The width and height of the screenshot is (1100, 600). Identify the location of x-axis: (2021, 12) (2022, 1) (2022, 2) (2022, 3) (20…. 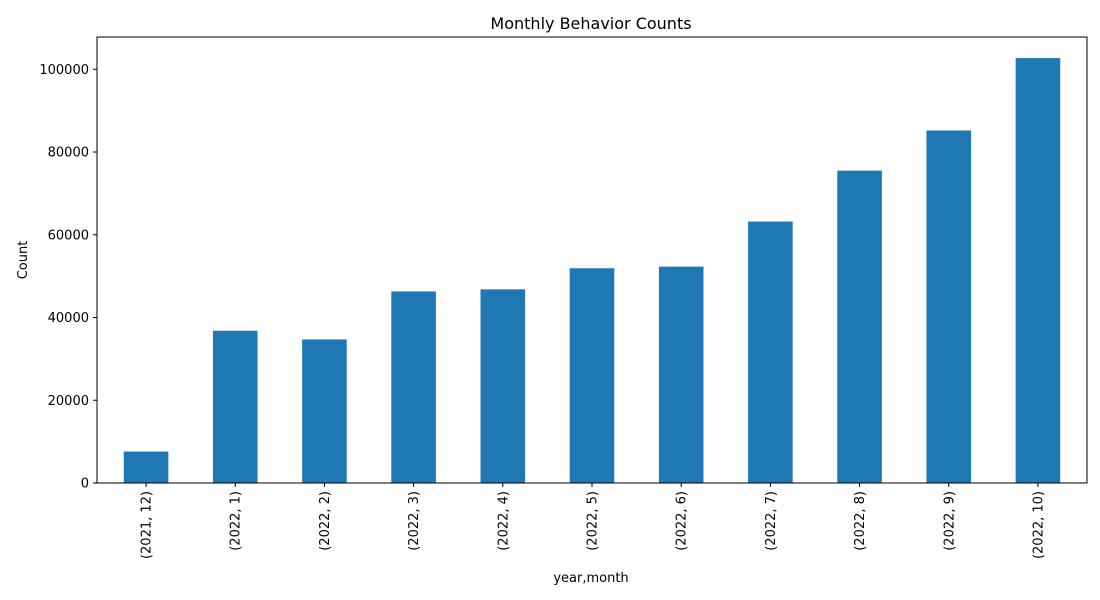
(593, 521).